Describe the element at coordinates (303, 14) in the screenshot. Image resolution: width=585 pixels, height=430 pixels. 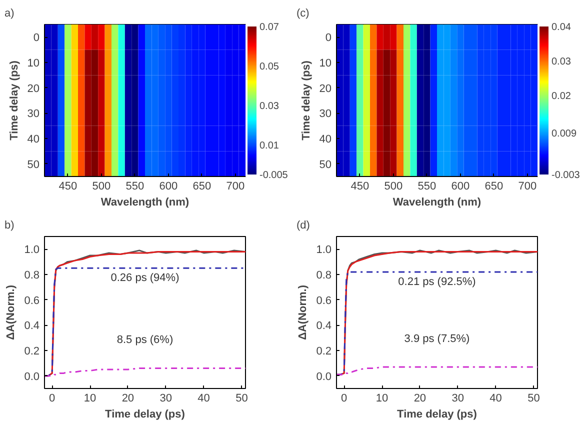
I see `chart-title: (c)` at that location.